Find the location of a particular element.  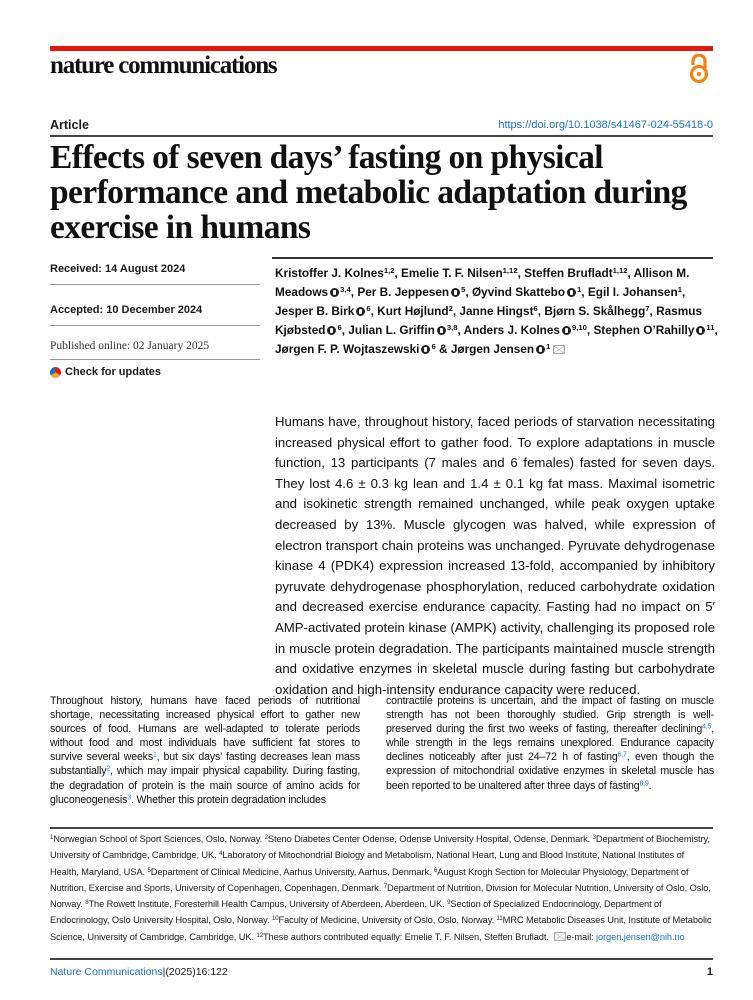

author-affiliation-ref: 7 is located at coordinates (647, 309).